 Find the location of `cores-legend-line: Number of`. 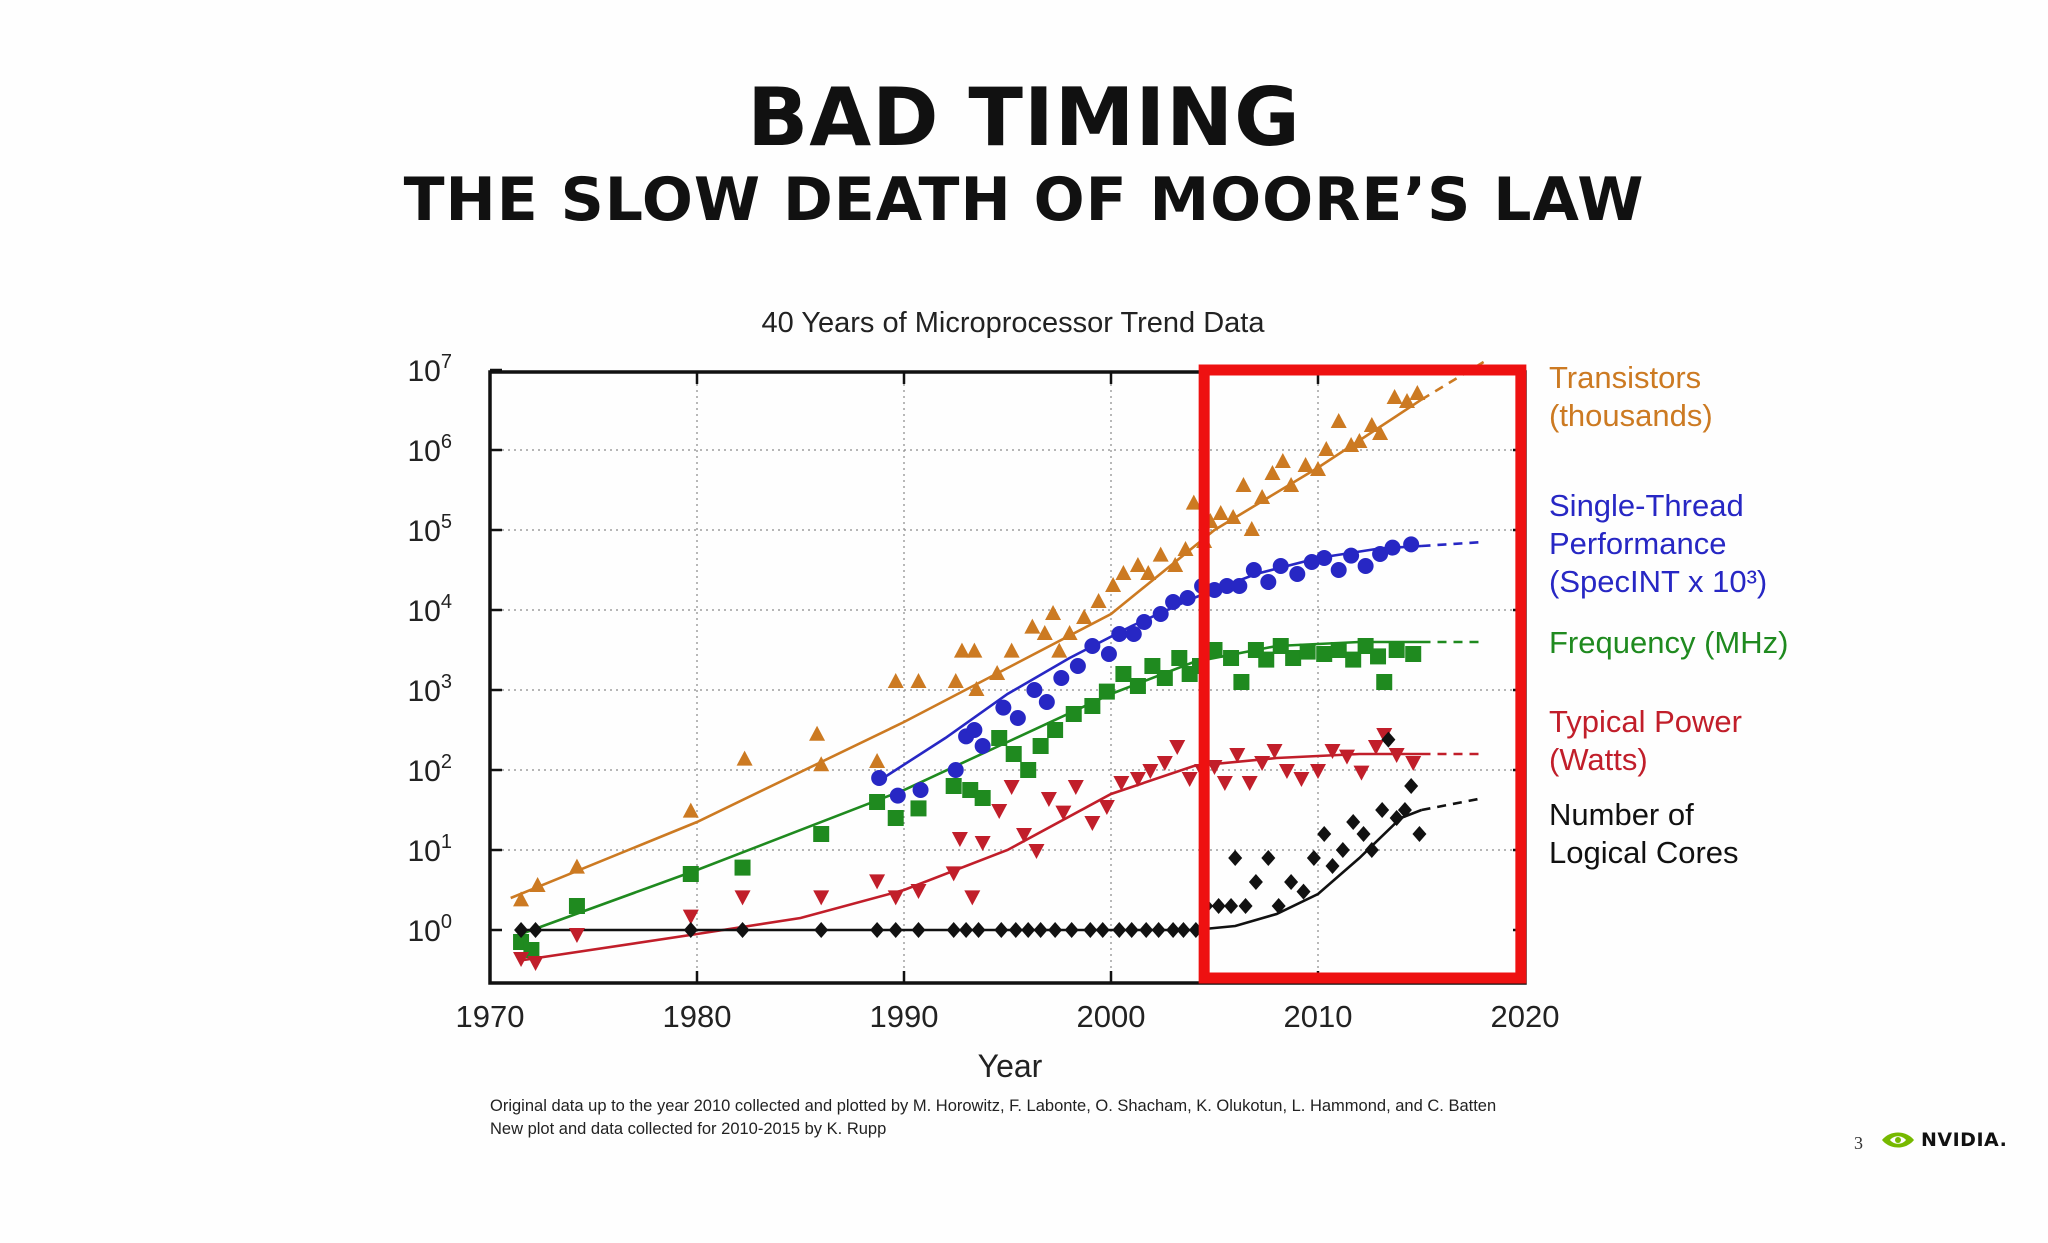

cores-legend-line: Number of is located at coordinates (1621, 814).